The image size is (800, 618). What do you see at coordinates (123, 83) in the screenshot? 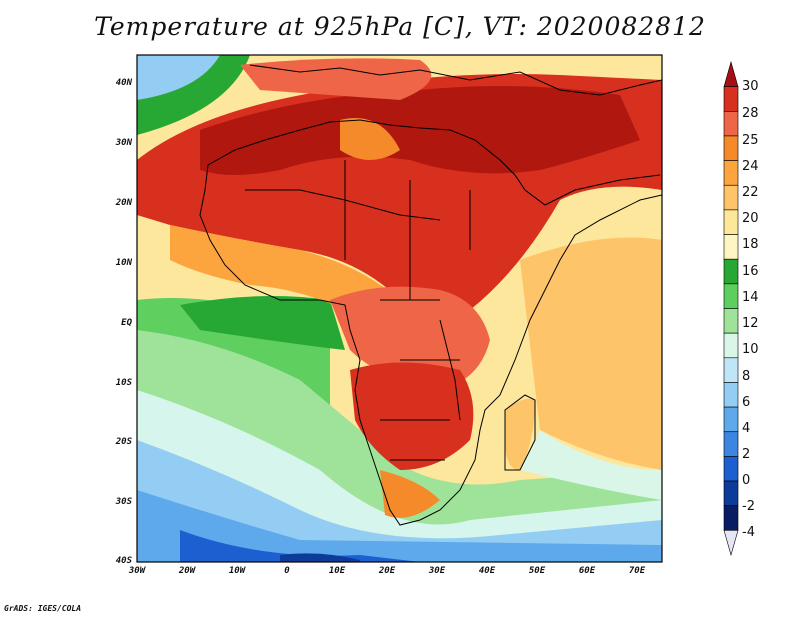
I see `lat-tick-40n: 40N` at bounding box center [123, 83].